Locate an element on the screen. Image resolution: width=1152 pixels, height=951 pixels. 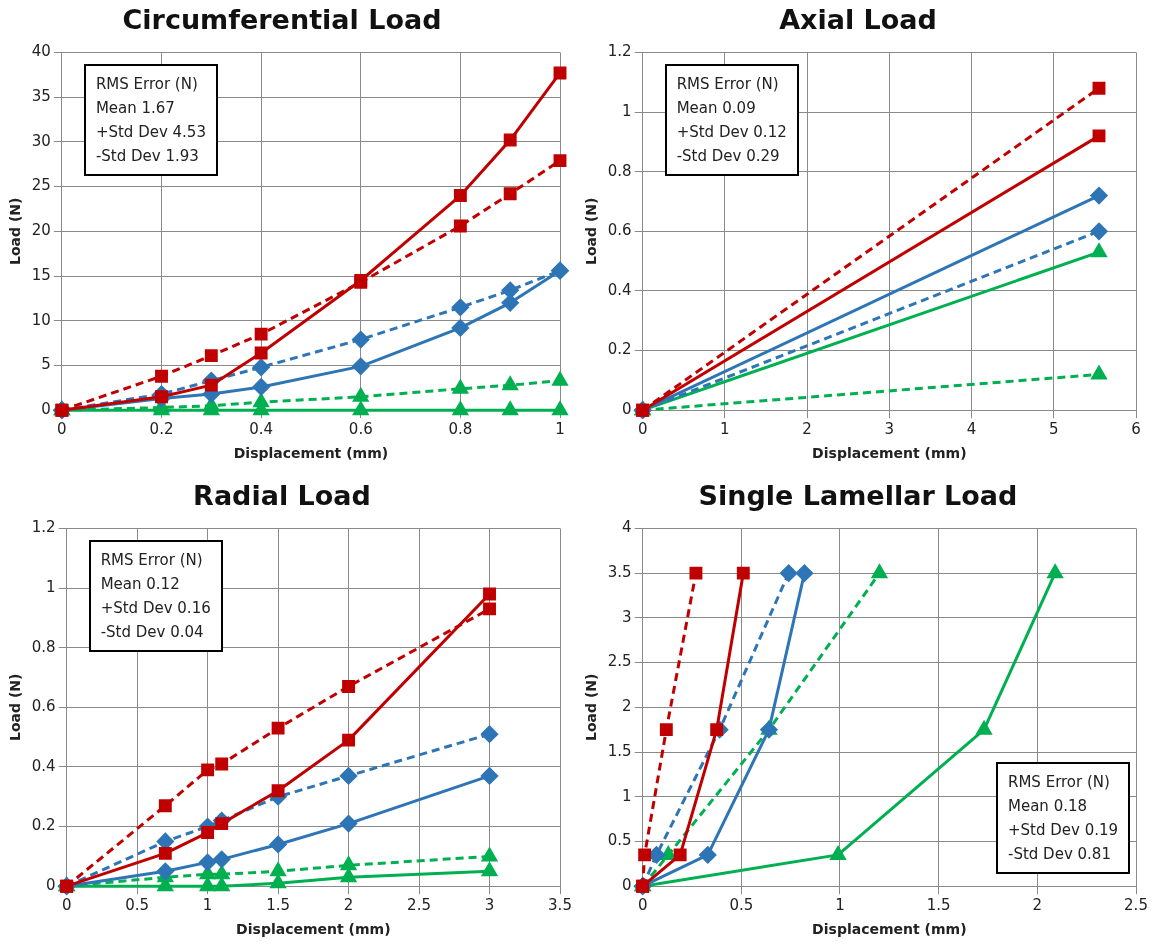
y-tick-label: 5 is located at coordinates (46, 364).